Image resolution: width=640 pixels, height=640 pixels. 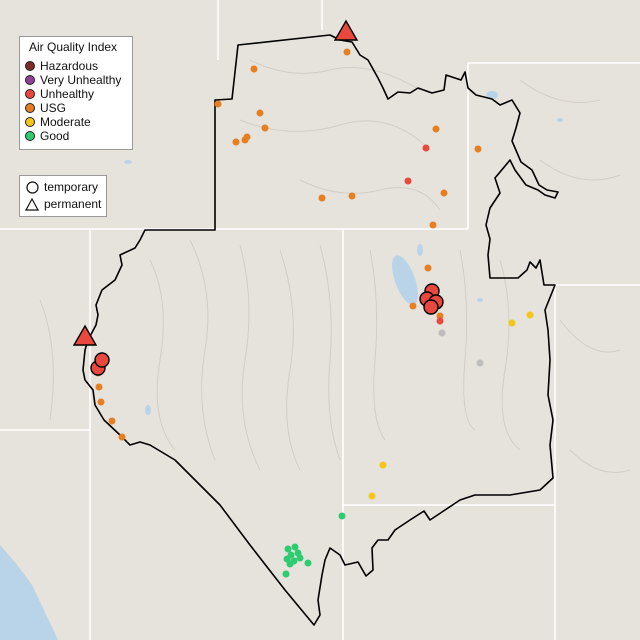 What do you see at coordinates (424, 234) in the screenshot?
I see `unhealthy-small-monitors` at bounding box center [424, 234].